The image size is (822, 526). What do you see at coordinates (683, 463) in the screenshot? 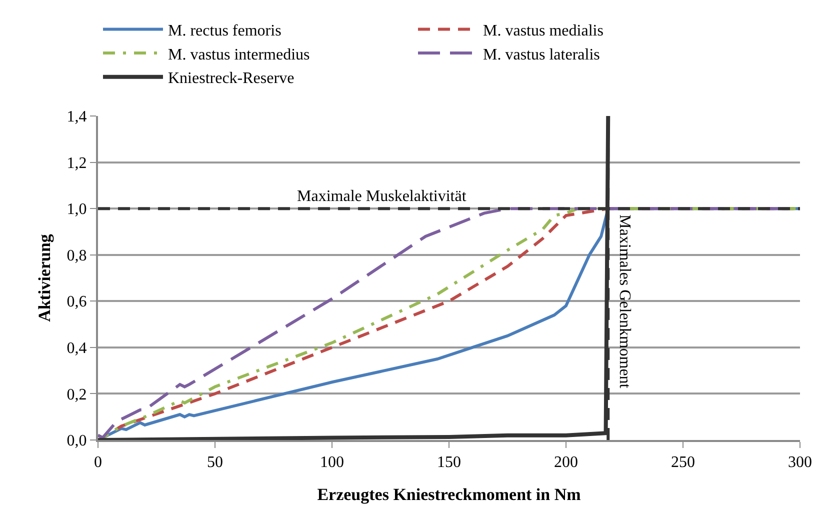
I see `x-tick-label: 250` at bounding box center [683, 463].